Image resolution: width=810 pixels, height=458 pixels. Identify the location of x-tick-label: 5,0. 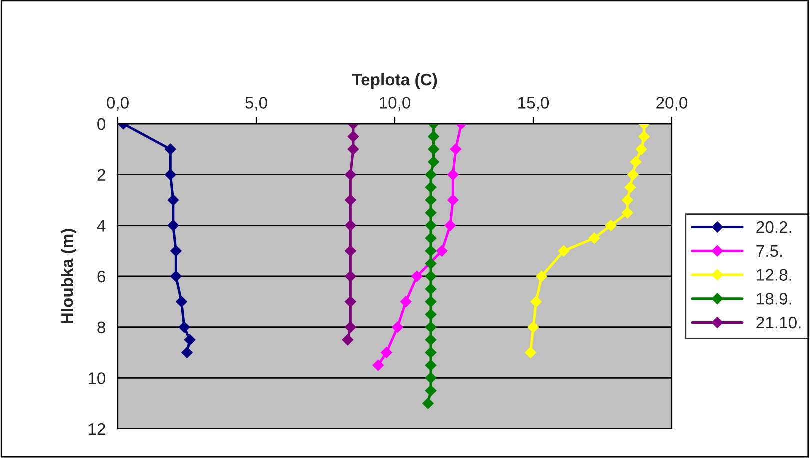
(257, 104).